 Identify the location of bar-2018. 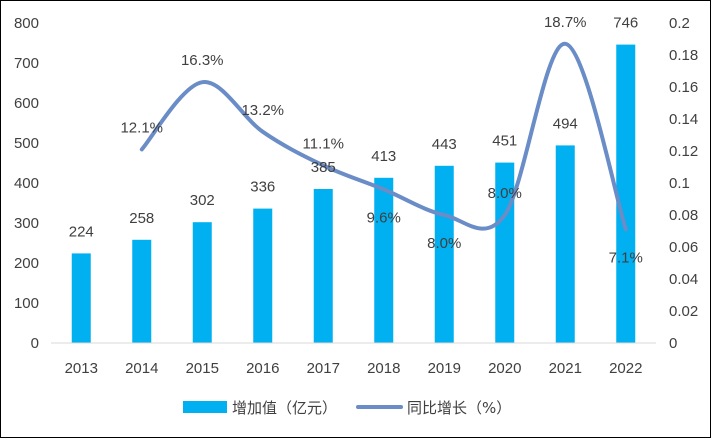
(384, 260).